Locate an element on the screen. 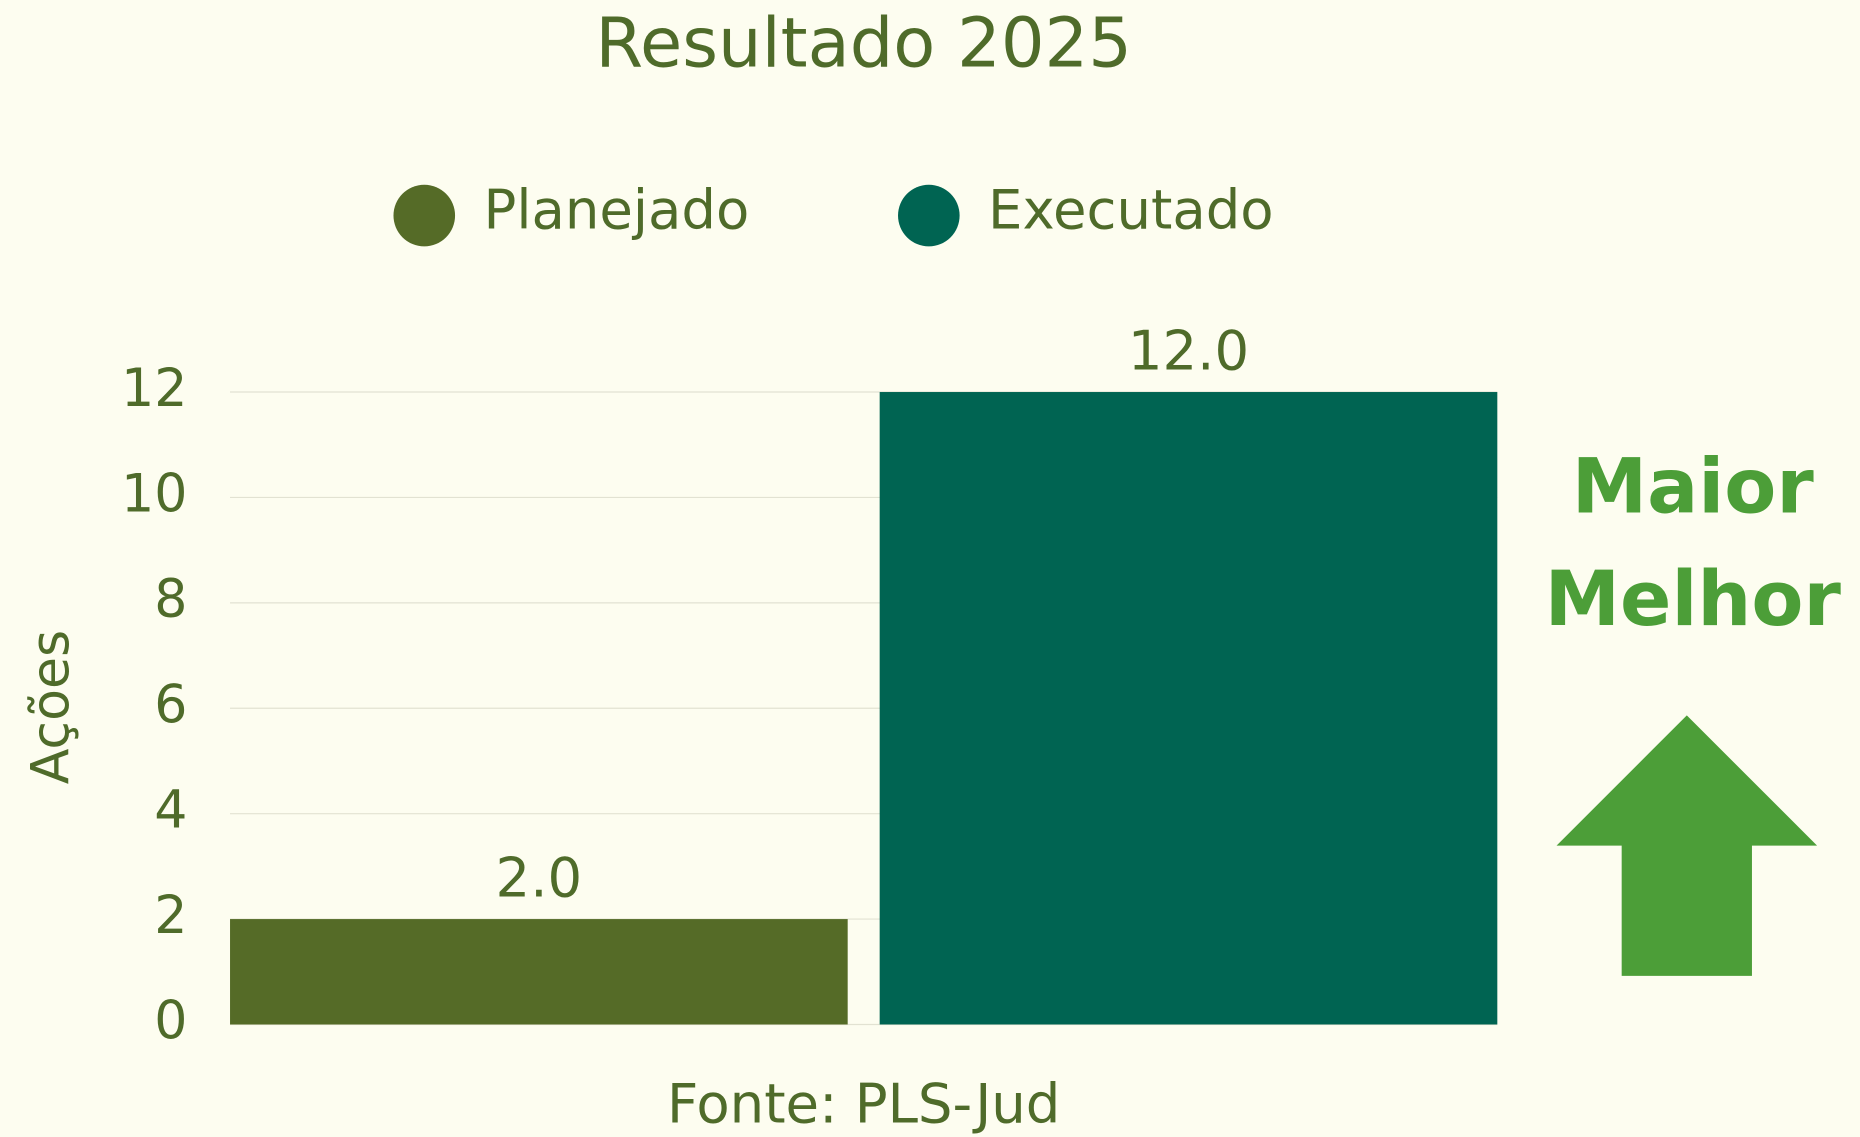 The height and width of the screenshot is (1137, 1860). data-label: 2.0 is located at coordinates (539, 877).